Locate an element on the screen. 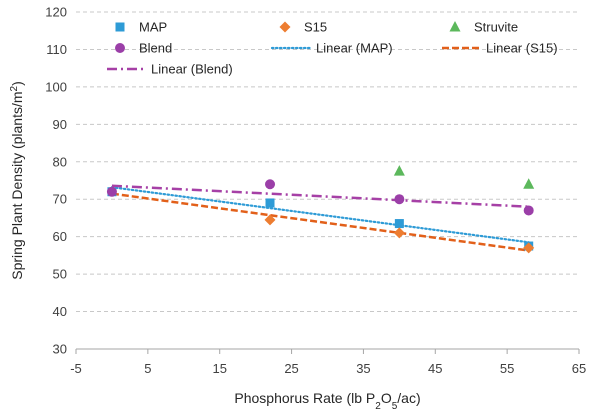 The image size is (598, 415). y-tick-label: 120 is located at coordinates (56, 12).